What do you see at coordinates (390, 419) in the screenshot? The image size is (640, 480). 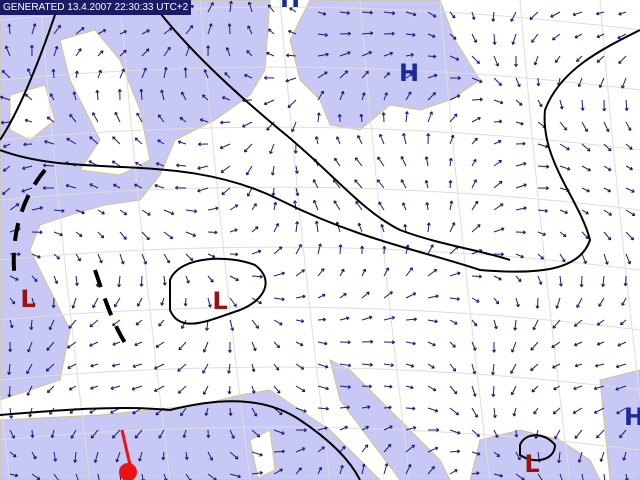 I see `adriatic-sea` at bounding box center [390, 419].